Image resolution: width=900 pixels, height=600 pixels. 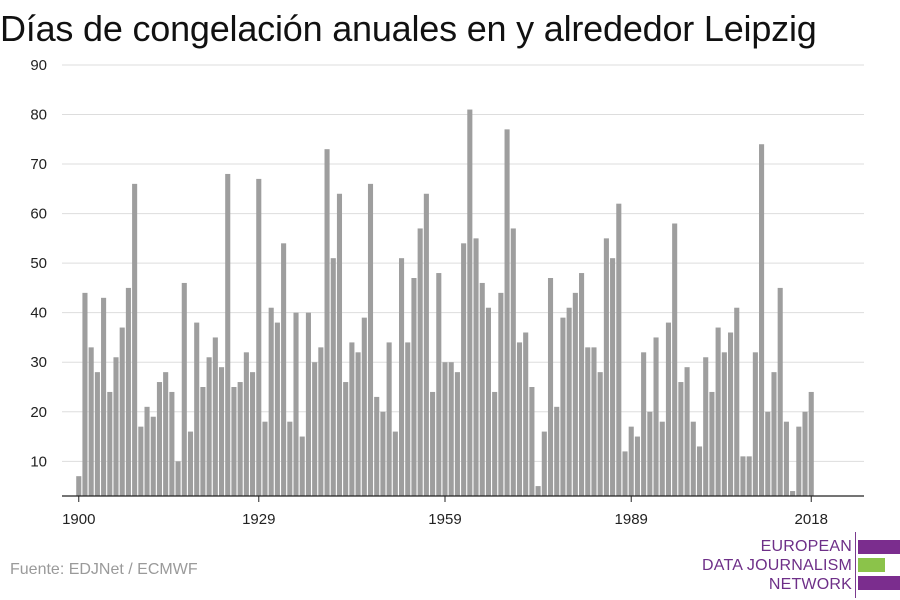 What do you see at coordinates (693, 458) in the screenshot?
I see `bar-1999` at bounding box center [693, 458].